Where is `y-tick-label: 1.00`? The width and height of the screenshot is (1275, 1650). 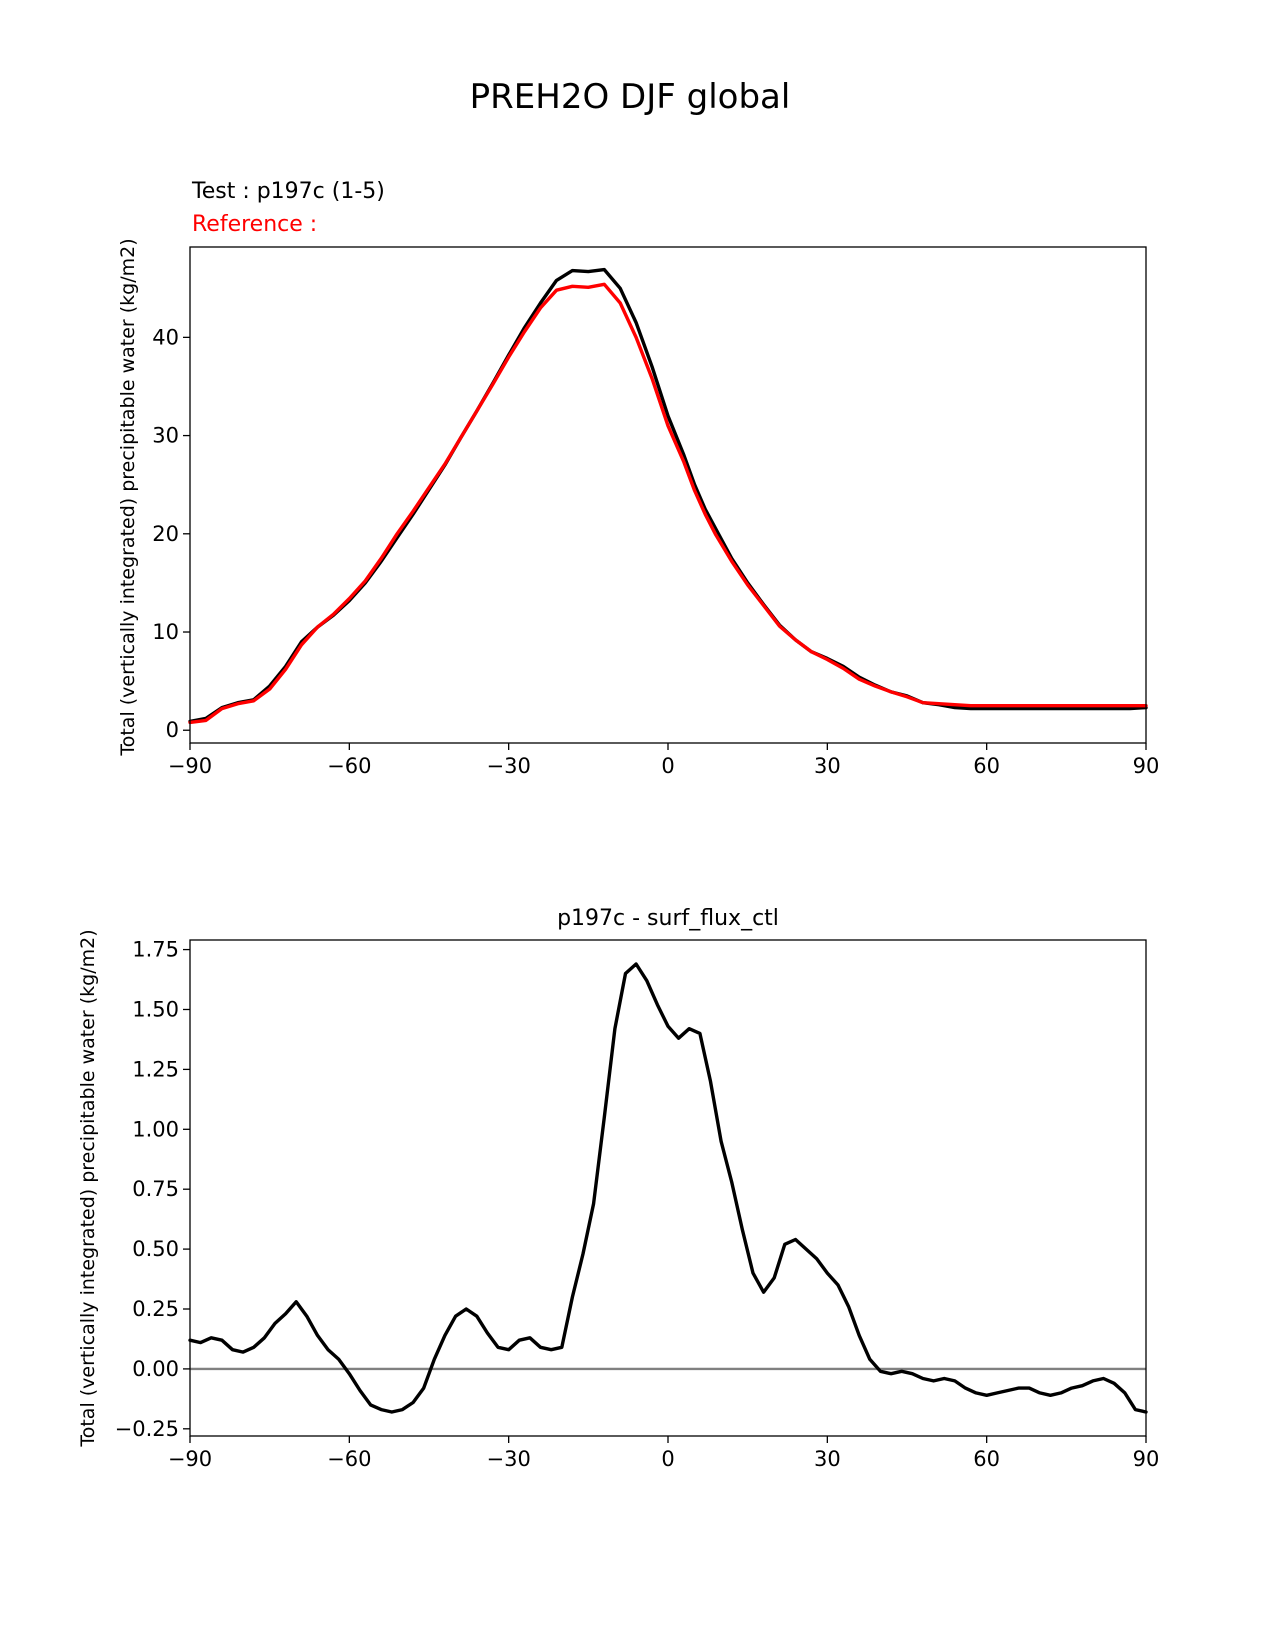 y-tick-label: 1.00 is located at coordinates (155, 1129).